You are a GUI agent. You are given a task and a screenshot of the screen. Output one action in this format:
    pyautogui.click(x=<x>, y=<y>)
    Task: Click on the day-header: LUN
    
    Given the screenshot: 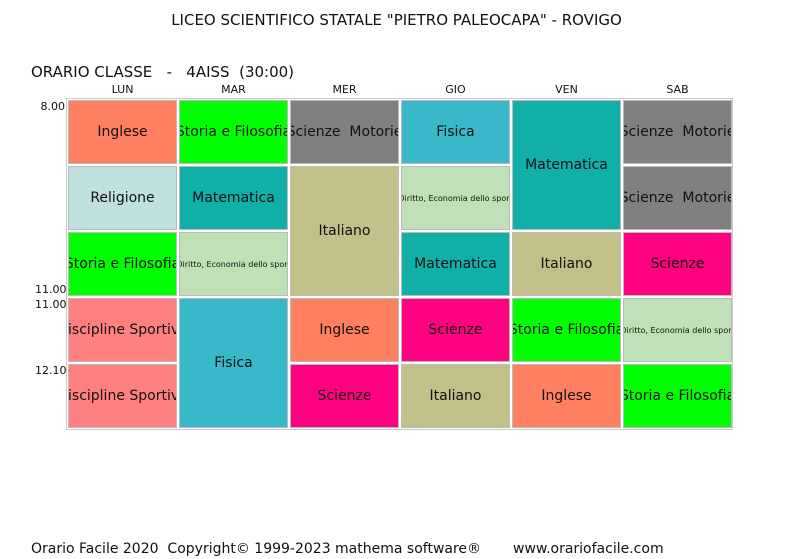 What is the action you would take?
    pyautogui.click(x=122, y=89)
    